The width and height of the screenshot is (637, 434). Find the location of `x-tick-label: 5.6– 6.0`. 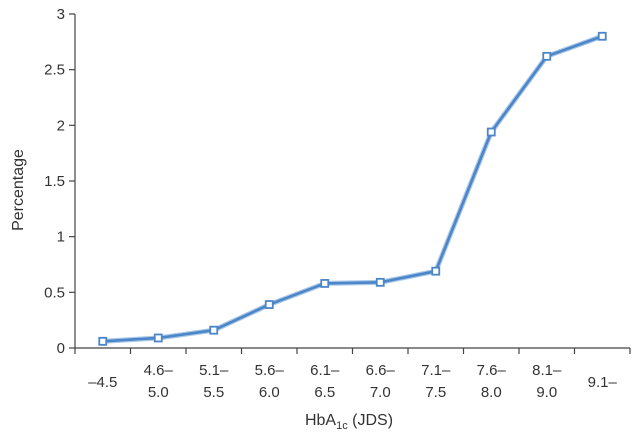

x-tick-label: 5.6– 6.0 is located at coordinates (270, 381).